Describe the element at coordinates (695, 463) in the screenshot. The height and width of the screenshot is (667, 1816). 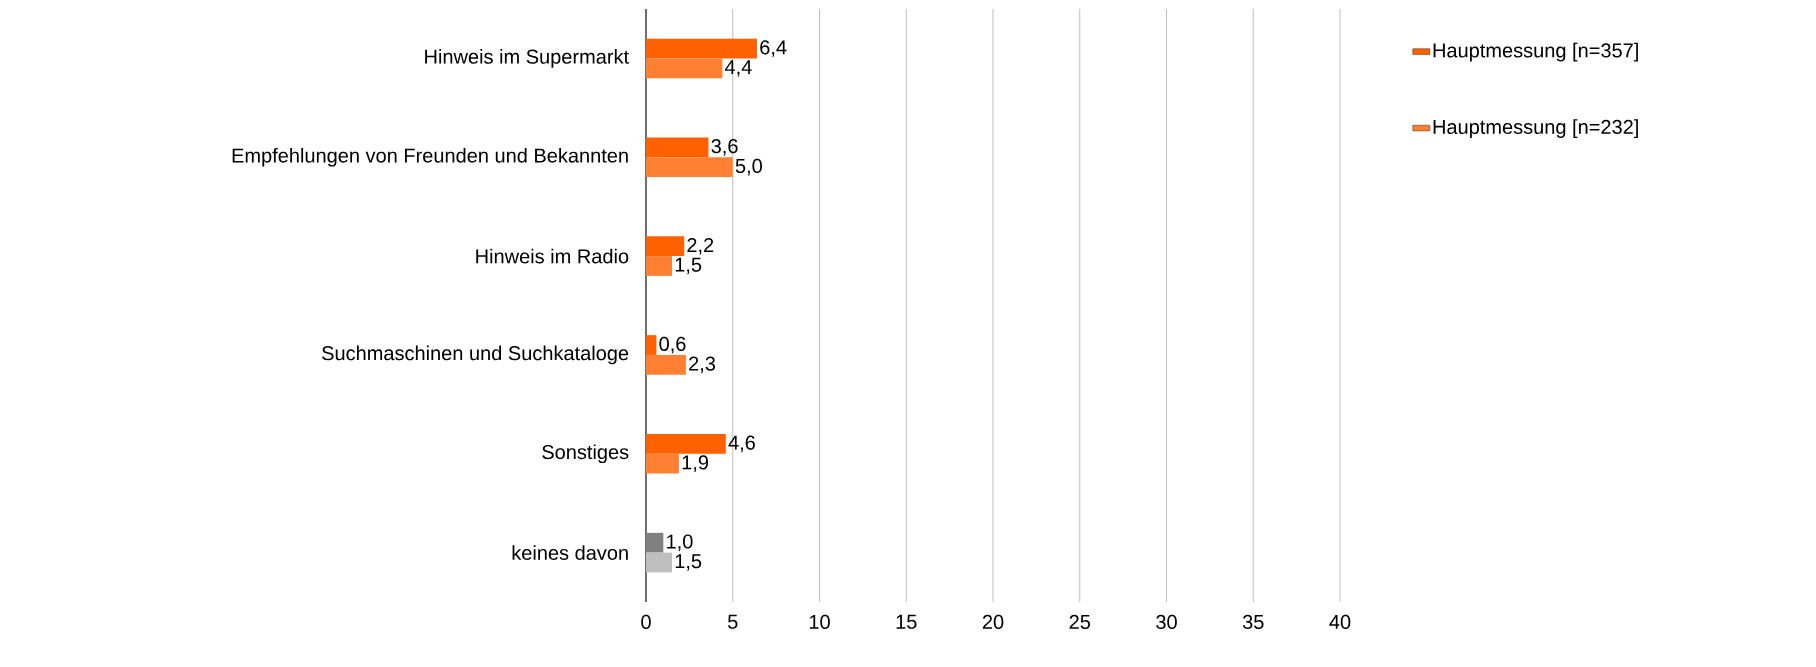
I see `data-label: 1,9` at that location.